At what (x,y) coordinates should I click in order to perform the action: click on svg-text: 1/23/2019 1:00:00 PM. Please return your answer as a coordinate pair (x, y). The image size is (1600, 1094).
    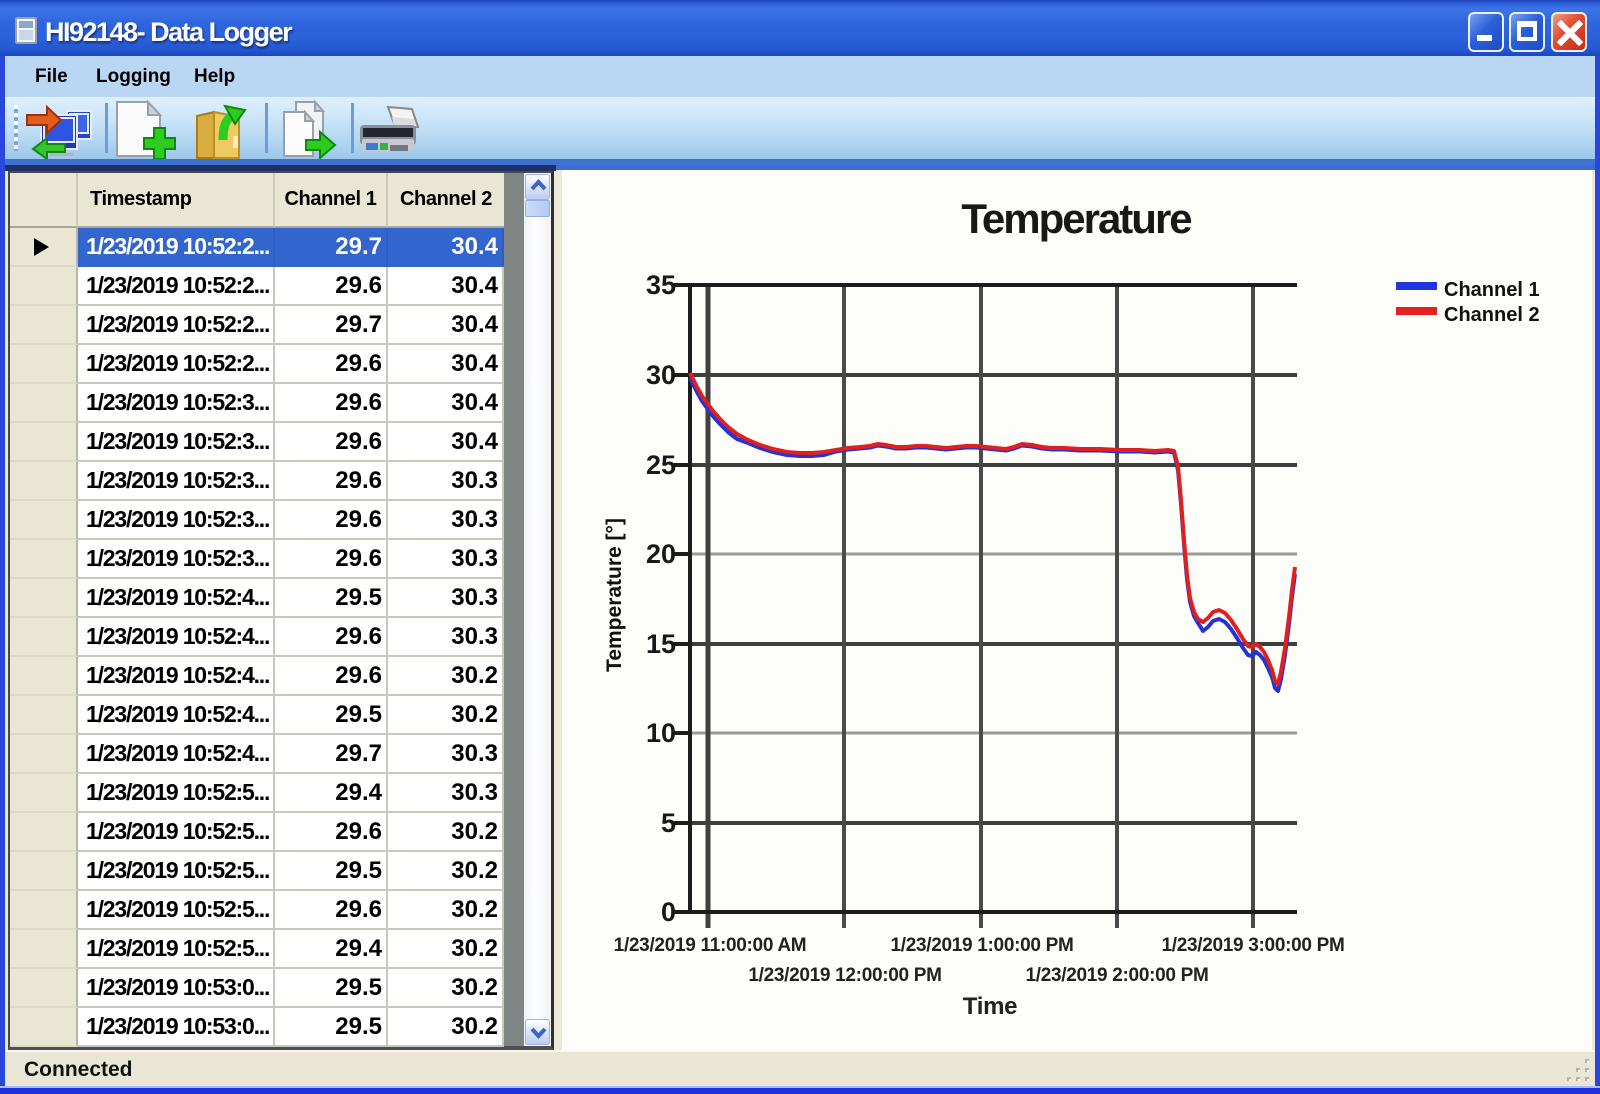
    Looking at the image, I should click on (981, 945).